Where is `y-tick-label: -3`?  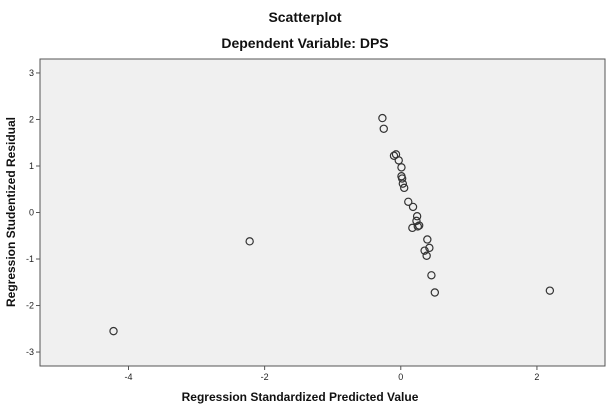 y-tick-label: -3 is located at coordinates (30, 352).